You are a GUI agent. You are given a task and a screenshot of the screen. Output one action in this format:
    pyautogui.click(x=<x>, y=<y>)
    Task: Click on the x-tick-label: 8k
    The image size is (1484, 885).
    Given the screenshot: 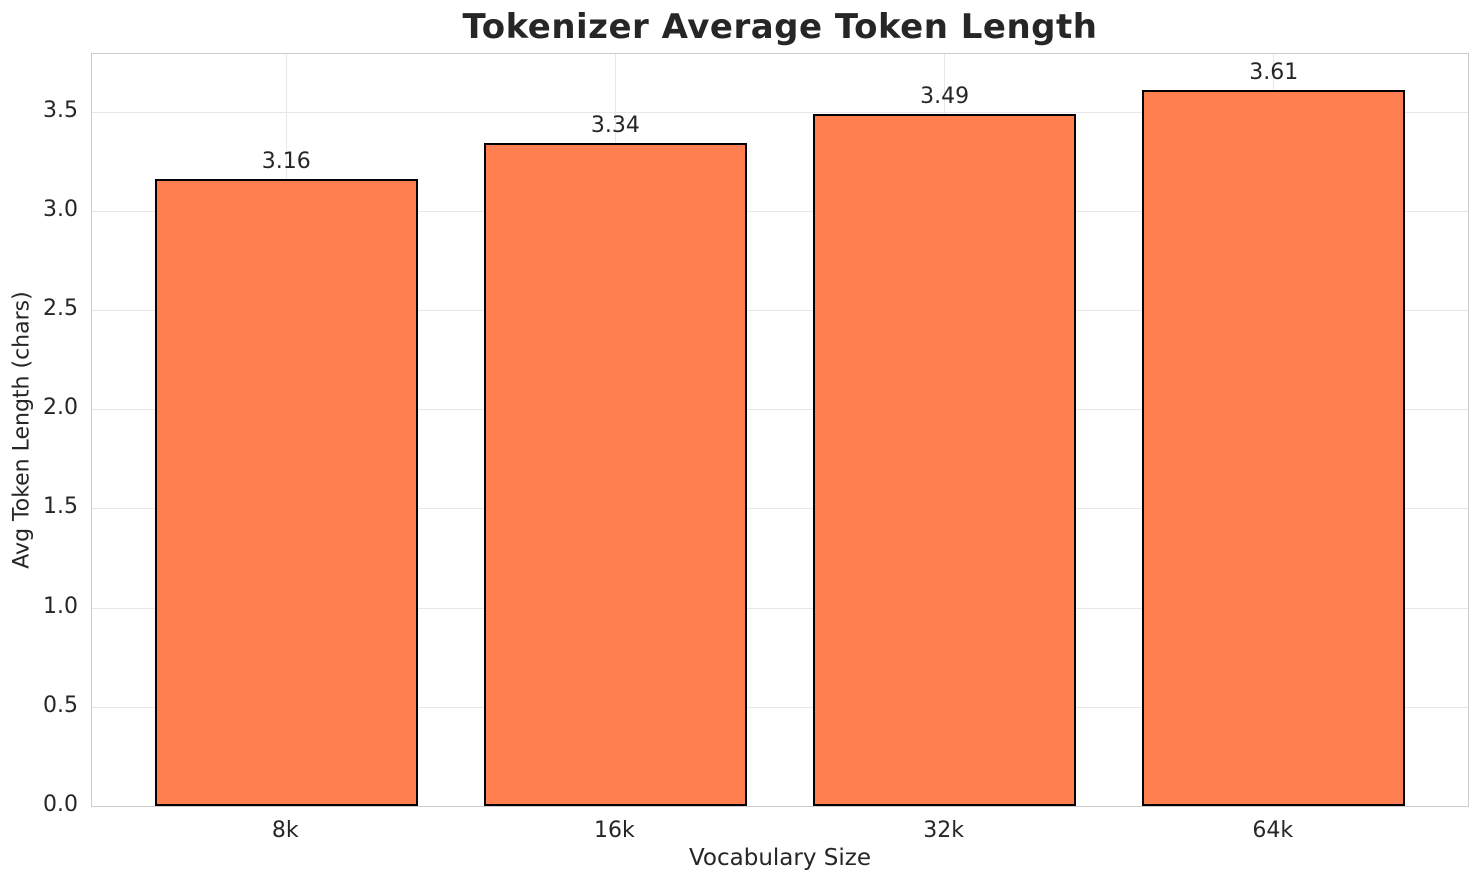 What is the action you would take?
    pyautogui.click(x=285, y=830)
    